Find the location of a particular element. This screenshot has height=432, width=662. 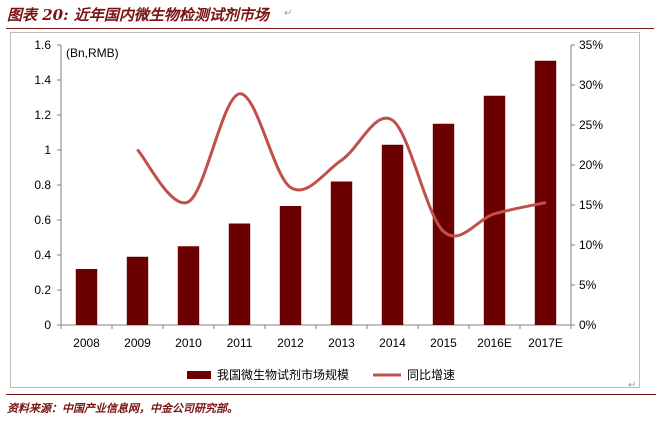

x-tick-label: 2013 is located at coordinates (341, 343).